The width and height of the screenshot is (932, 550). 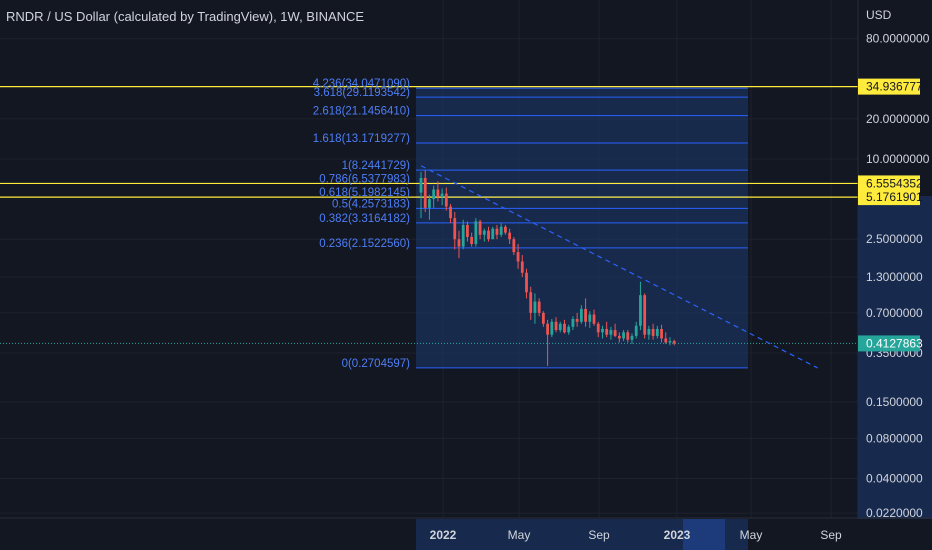 What do you see at coordinates (894, 183) in the screenshot?
I see `horizontal-line-tag-label: 6.5554352` at bounding box center [894, 183].